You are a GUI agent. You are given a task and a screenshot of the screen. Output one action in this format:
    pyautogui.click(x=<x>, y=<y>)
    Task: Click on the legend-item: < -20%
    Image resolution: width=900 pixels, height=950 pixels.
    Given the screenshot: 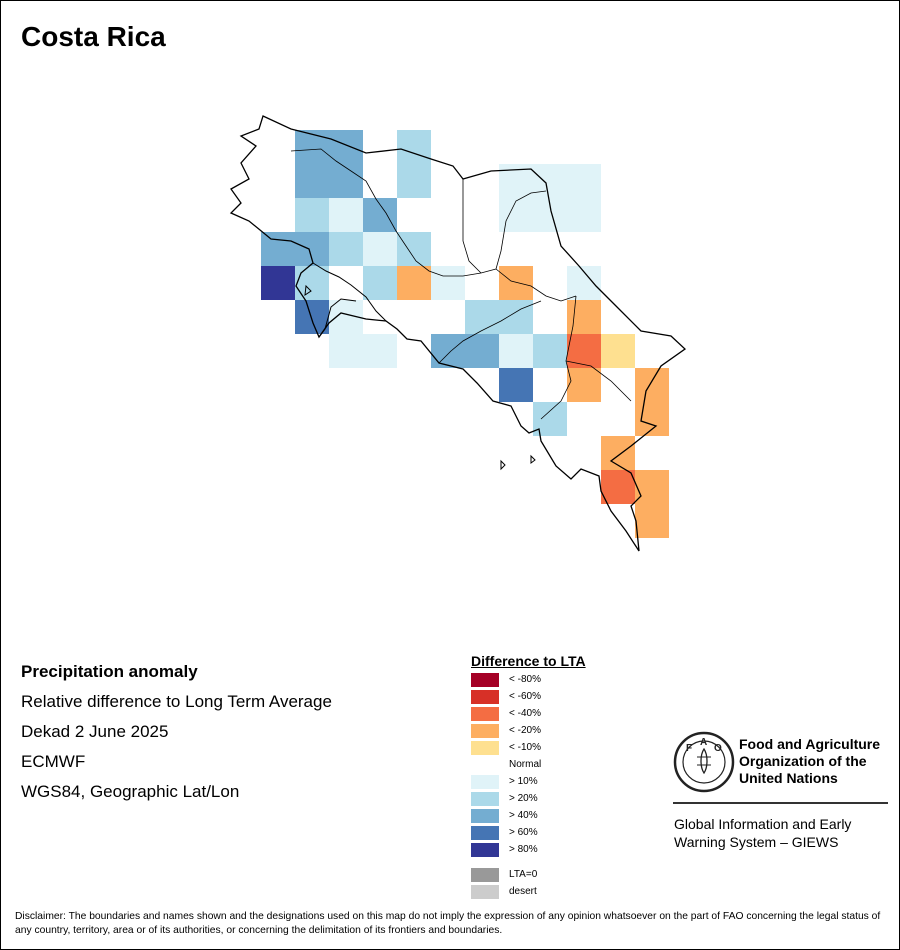 What is the action you would take?
    pyautogui.click(x=541, y=731)
    